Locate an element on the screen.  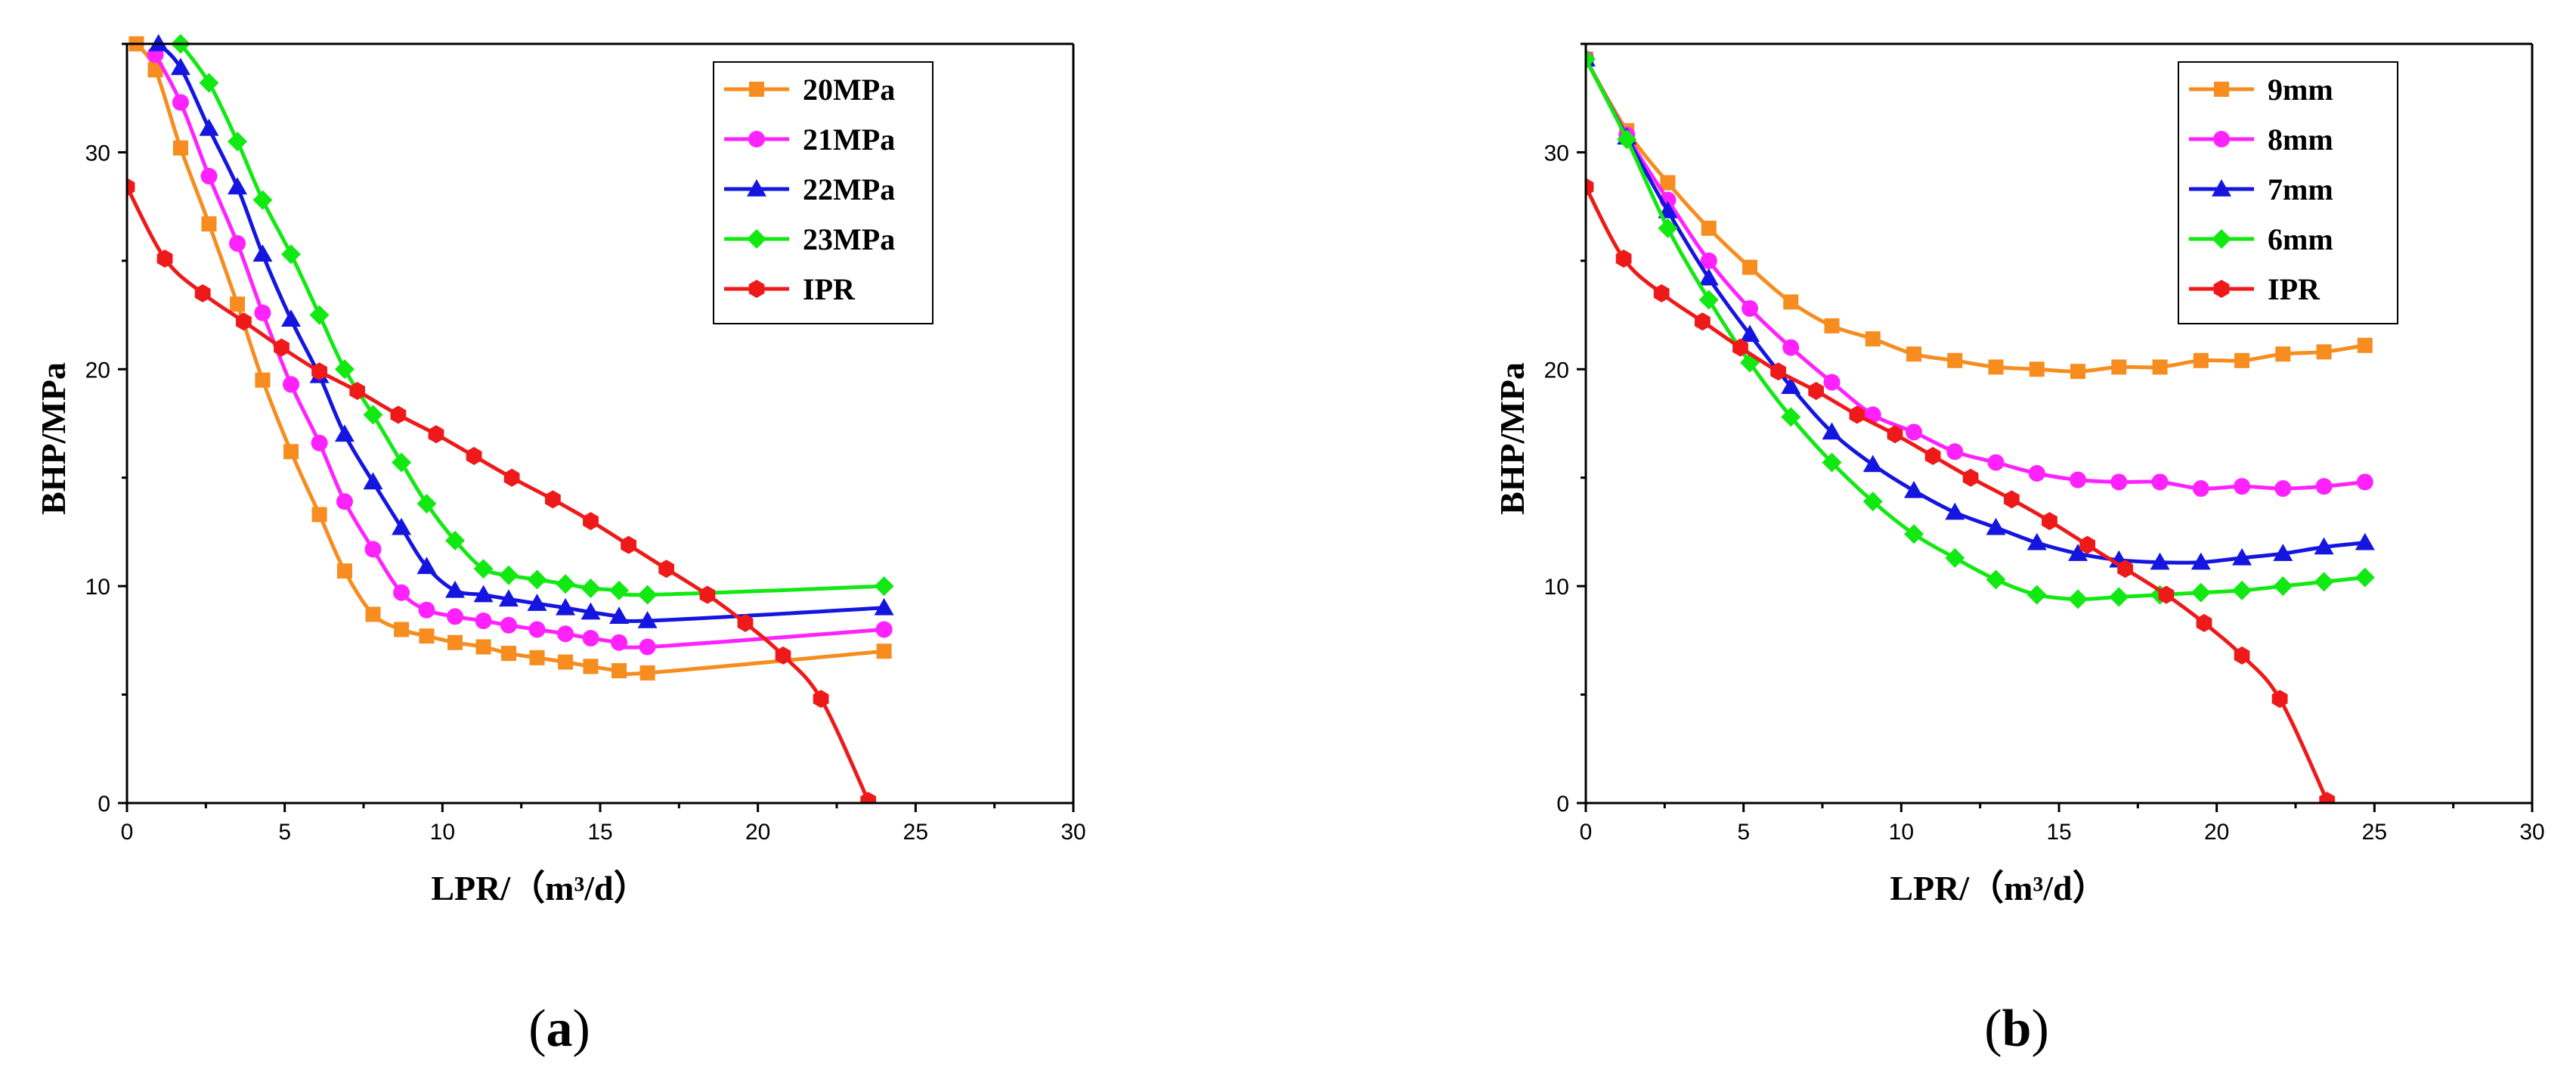
legend: 9mm 8mm 7mm 6mm IPR is located at coordinates (2288, 193).